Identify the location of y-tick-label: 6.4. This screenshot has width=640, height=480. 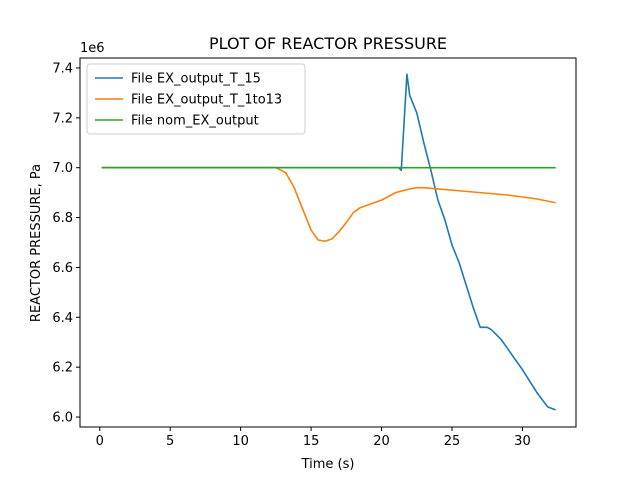
(62, 318).